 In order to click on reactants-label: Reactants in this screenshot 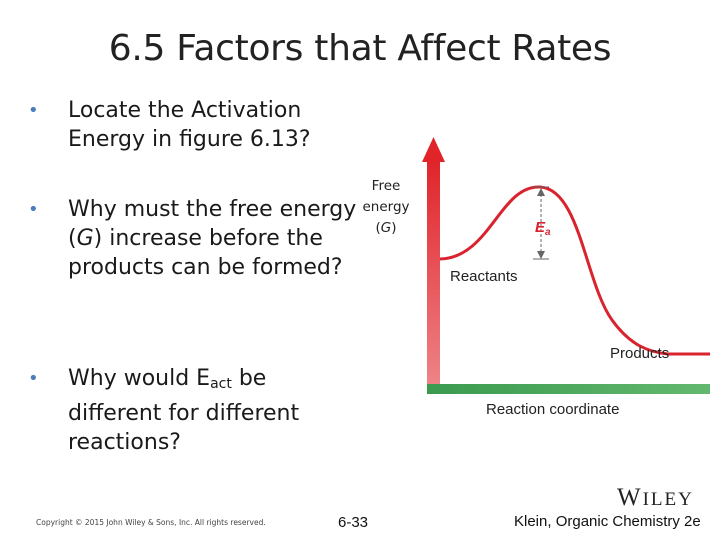, I will do `click(484, 276)`.